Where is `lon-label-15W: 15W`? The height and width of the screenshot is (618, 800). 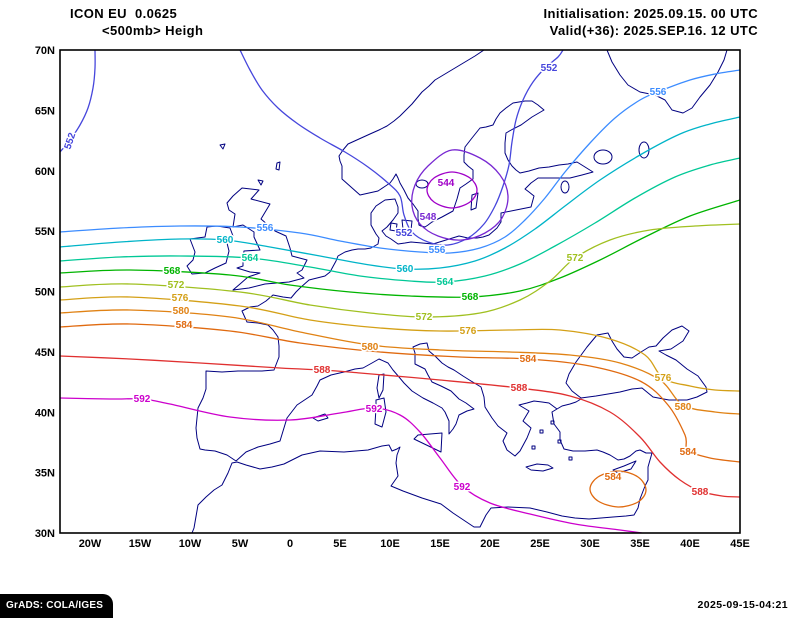
lon-label-15W: 15W is located at coordinates (140, 544).